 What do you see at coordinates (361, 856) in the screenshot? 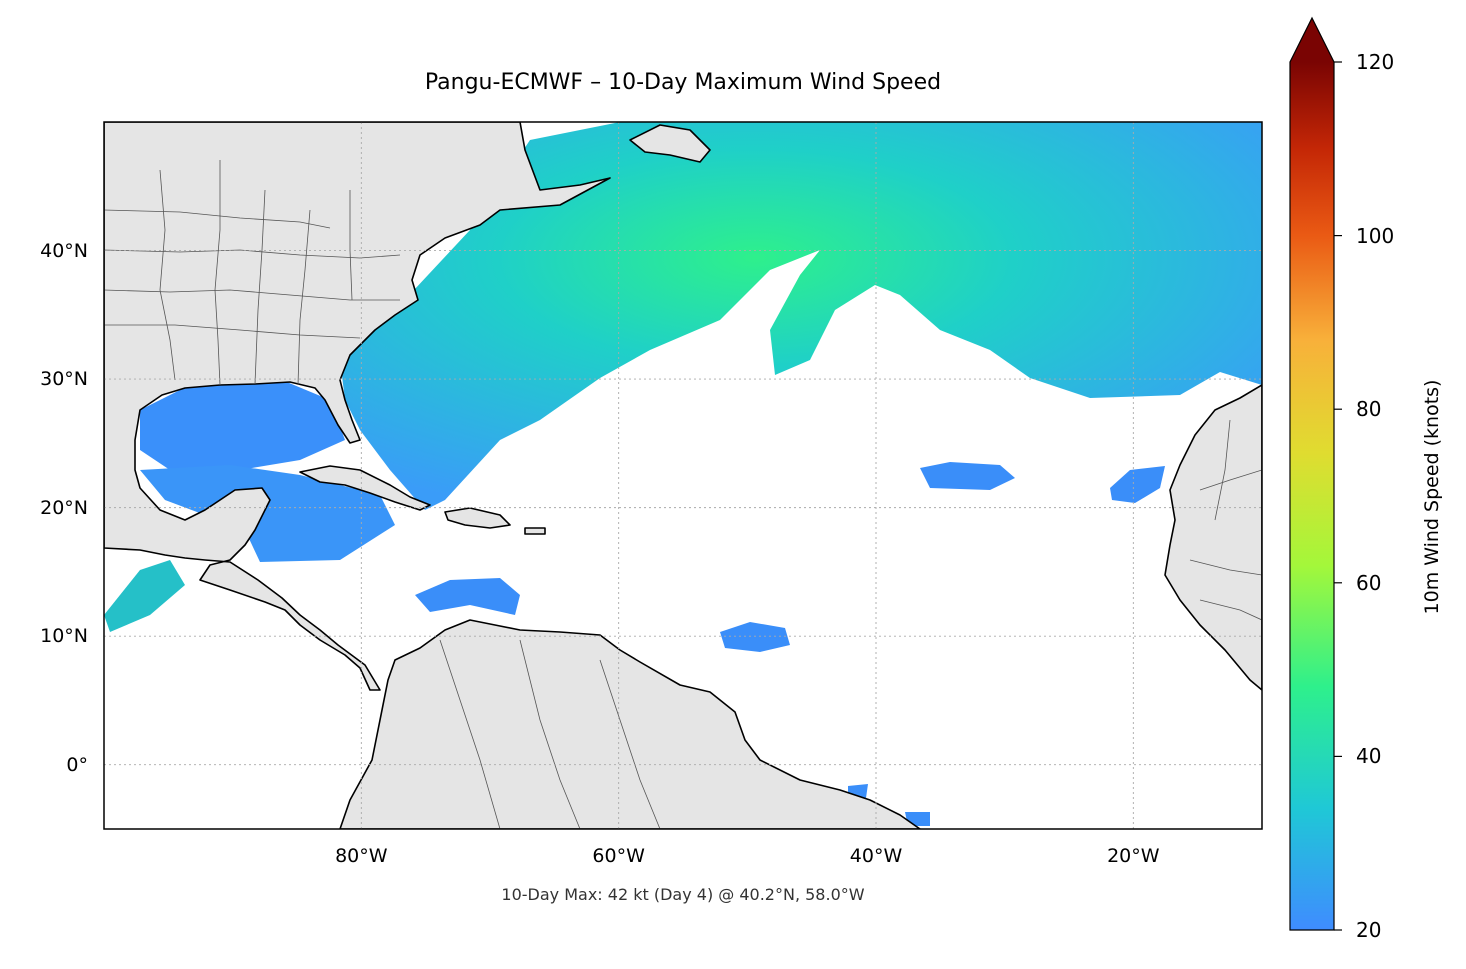
I see `lon-tick-label: 80°W` at bounding box center [361, 856].